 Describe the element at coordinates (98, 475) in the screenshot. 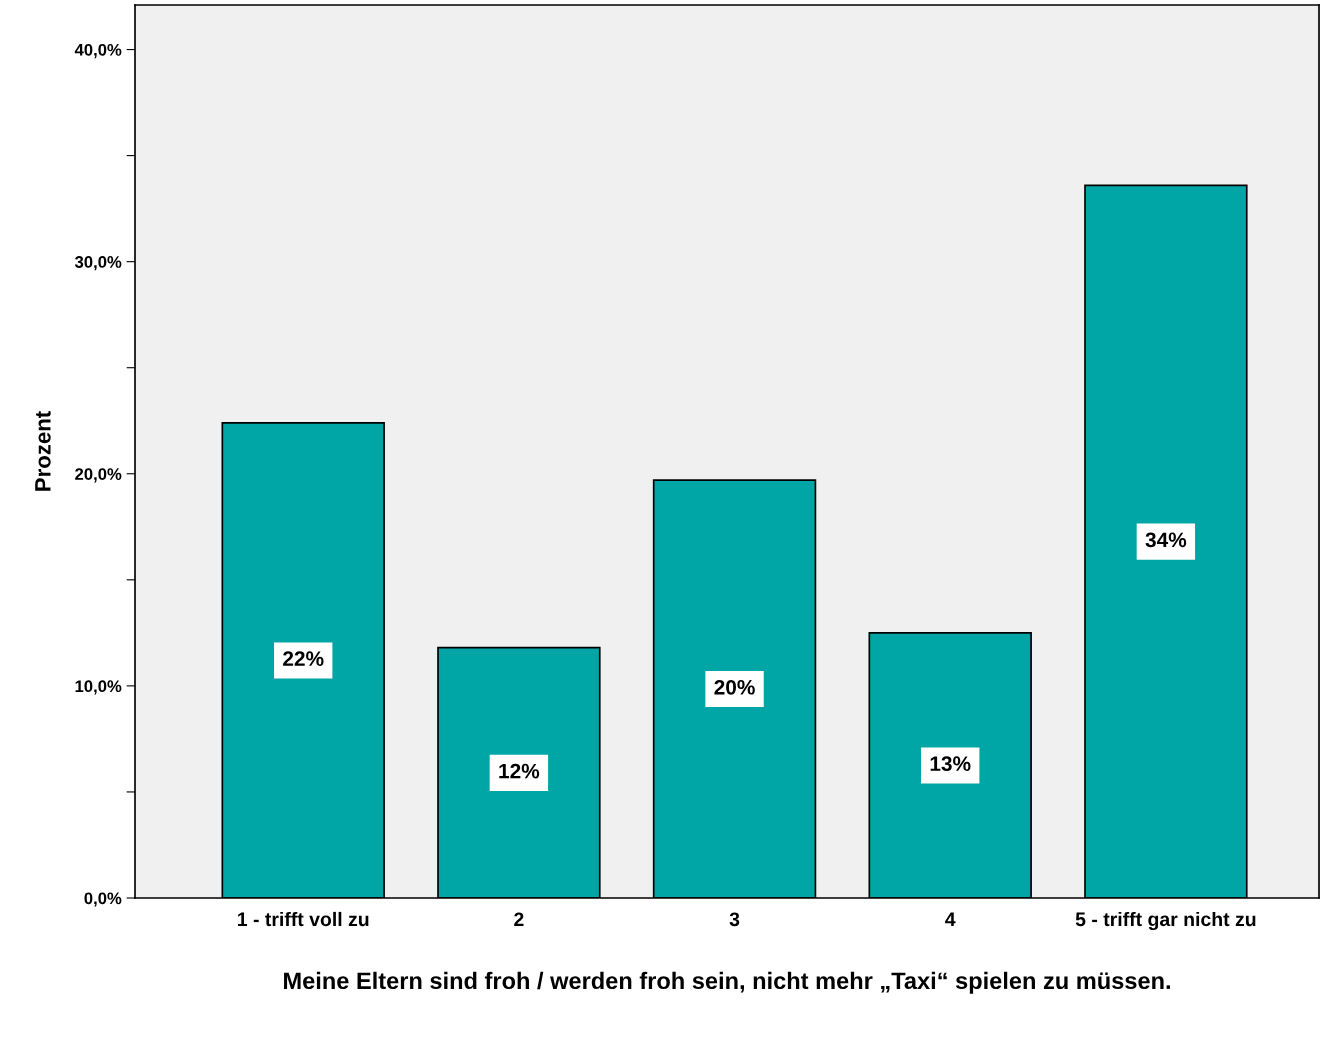

I see `y-tick-label: 20,0%` at that location.